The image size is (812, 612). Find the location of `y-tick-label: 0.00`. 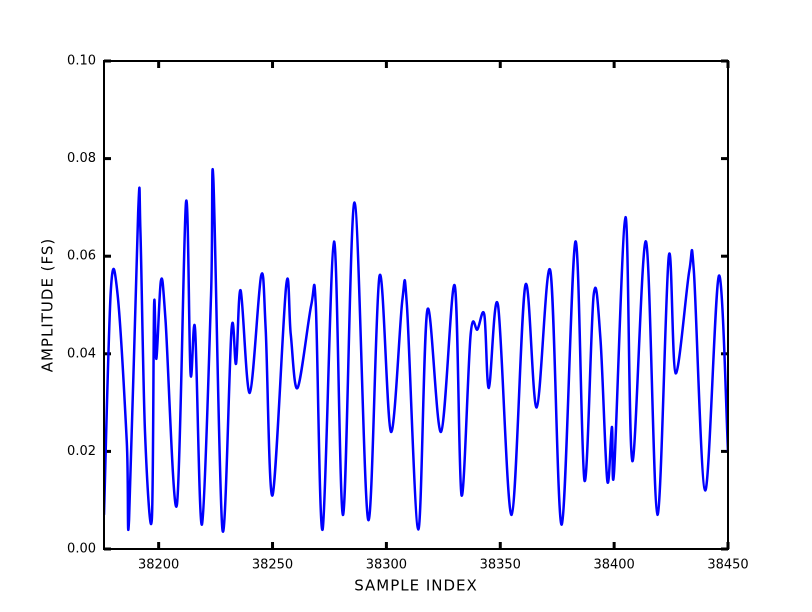

y-tick-label: 0.00 is located at coordinates (81, 549).